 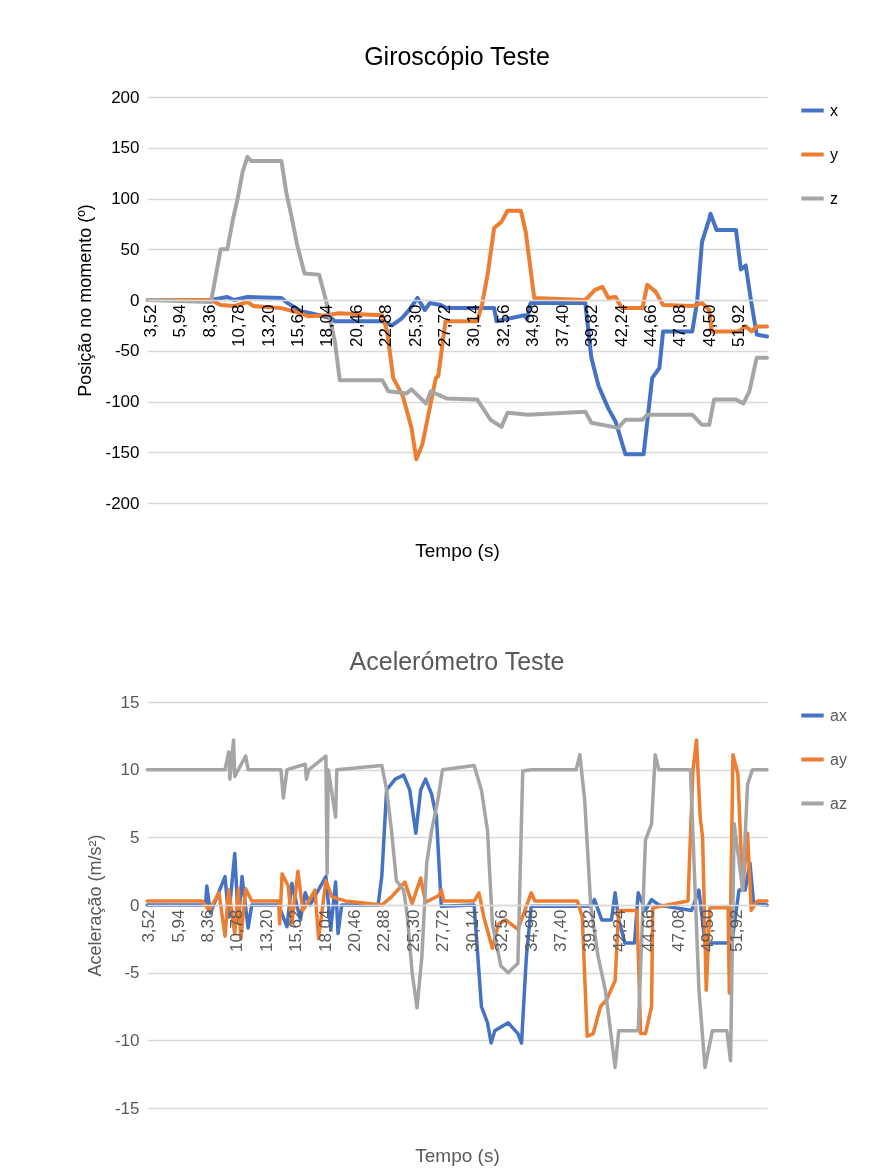 What do you see at coordinates (122, 503) in the screenshot?
I see `y-tick-label: -200` at bounding box center [122, 503].